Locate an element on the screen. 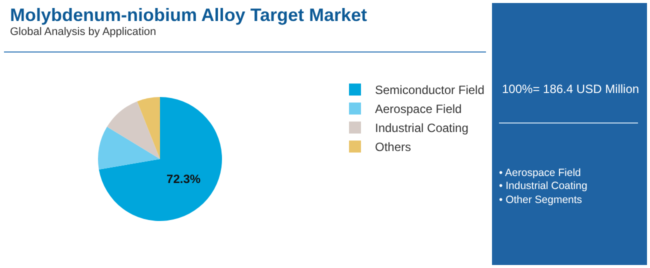 This screenshot has height=268, width=650. legend-label: Aerospace Field is located at coordinates (418, 109).